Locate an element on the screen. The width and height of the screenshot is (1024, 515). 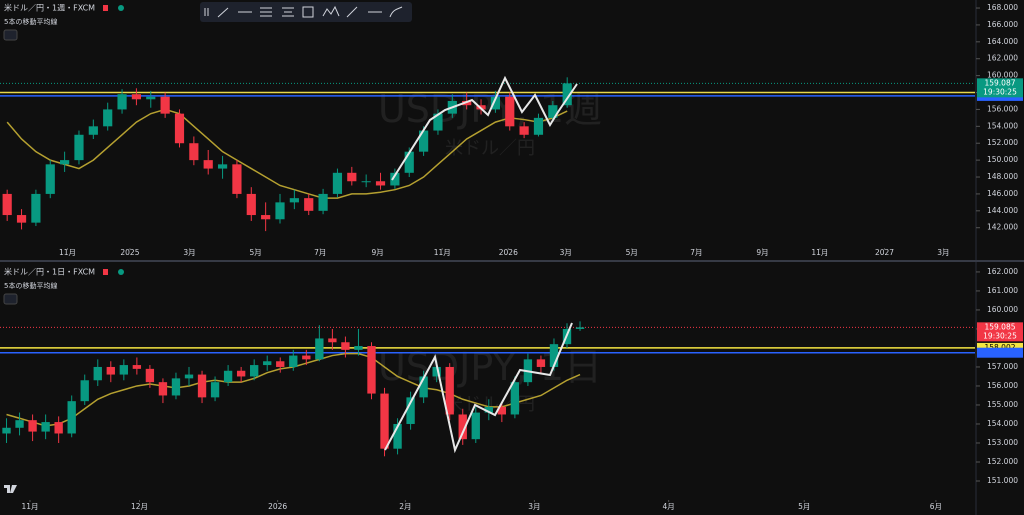
horizontal-line-tag is located at coordinates (1000, 352).